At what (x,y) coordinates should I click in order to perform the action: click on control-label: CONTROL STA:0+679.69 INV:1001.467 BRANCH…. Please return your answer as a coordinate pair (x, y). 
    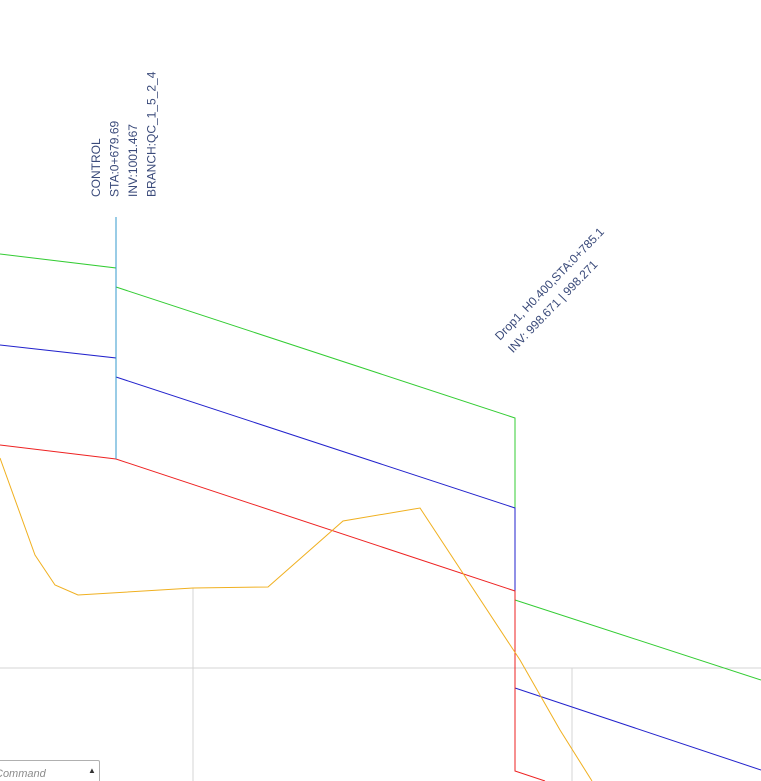
    Looking at the image, I should click on (124, 134).